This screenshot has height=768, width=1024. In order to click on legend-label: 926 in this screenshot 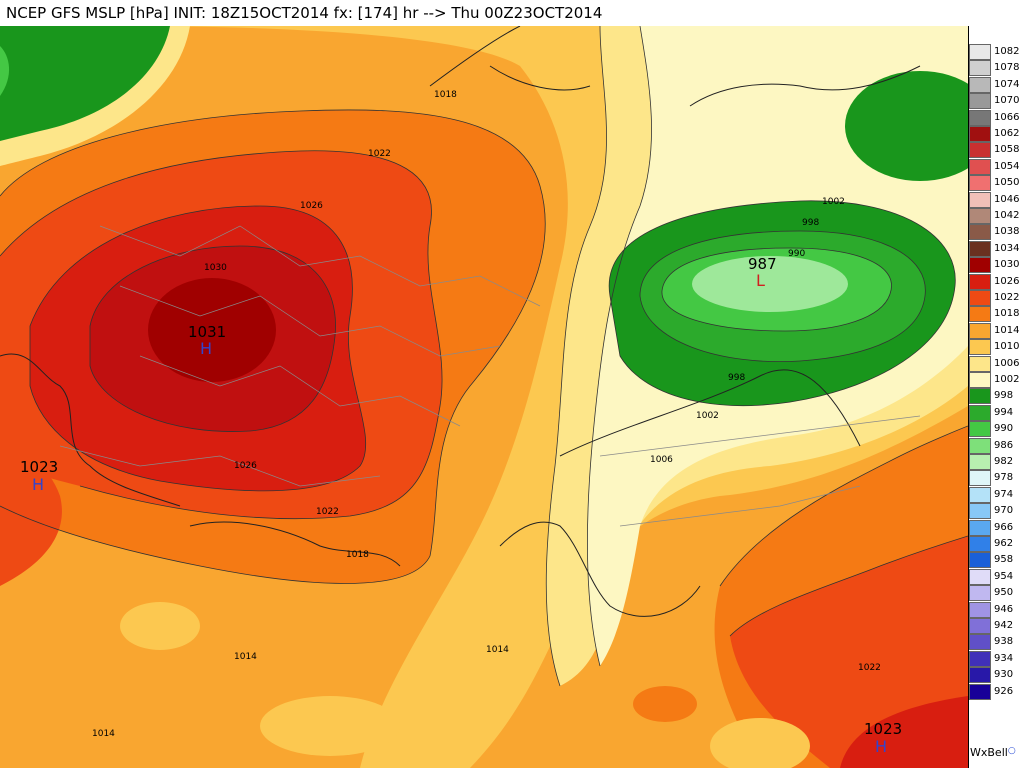, I will do `click(1004, 691)`.